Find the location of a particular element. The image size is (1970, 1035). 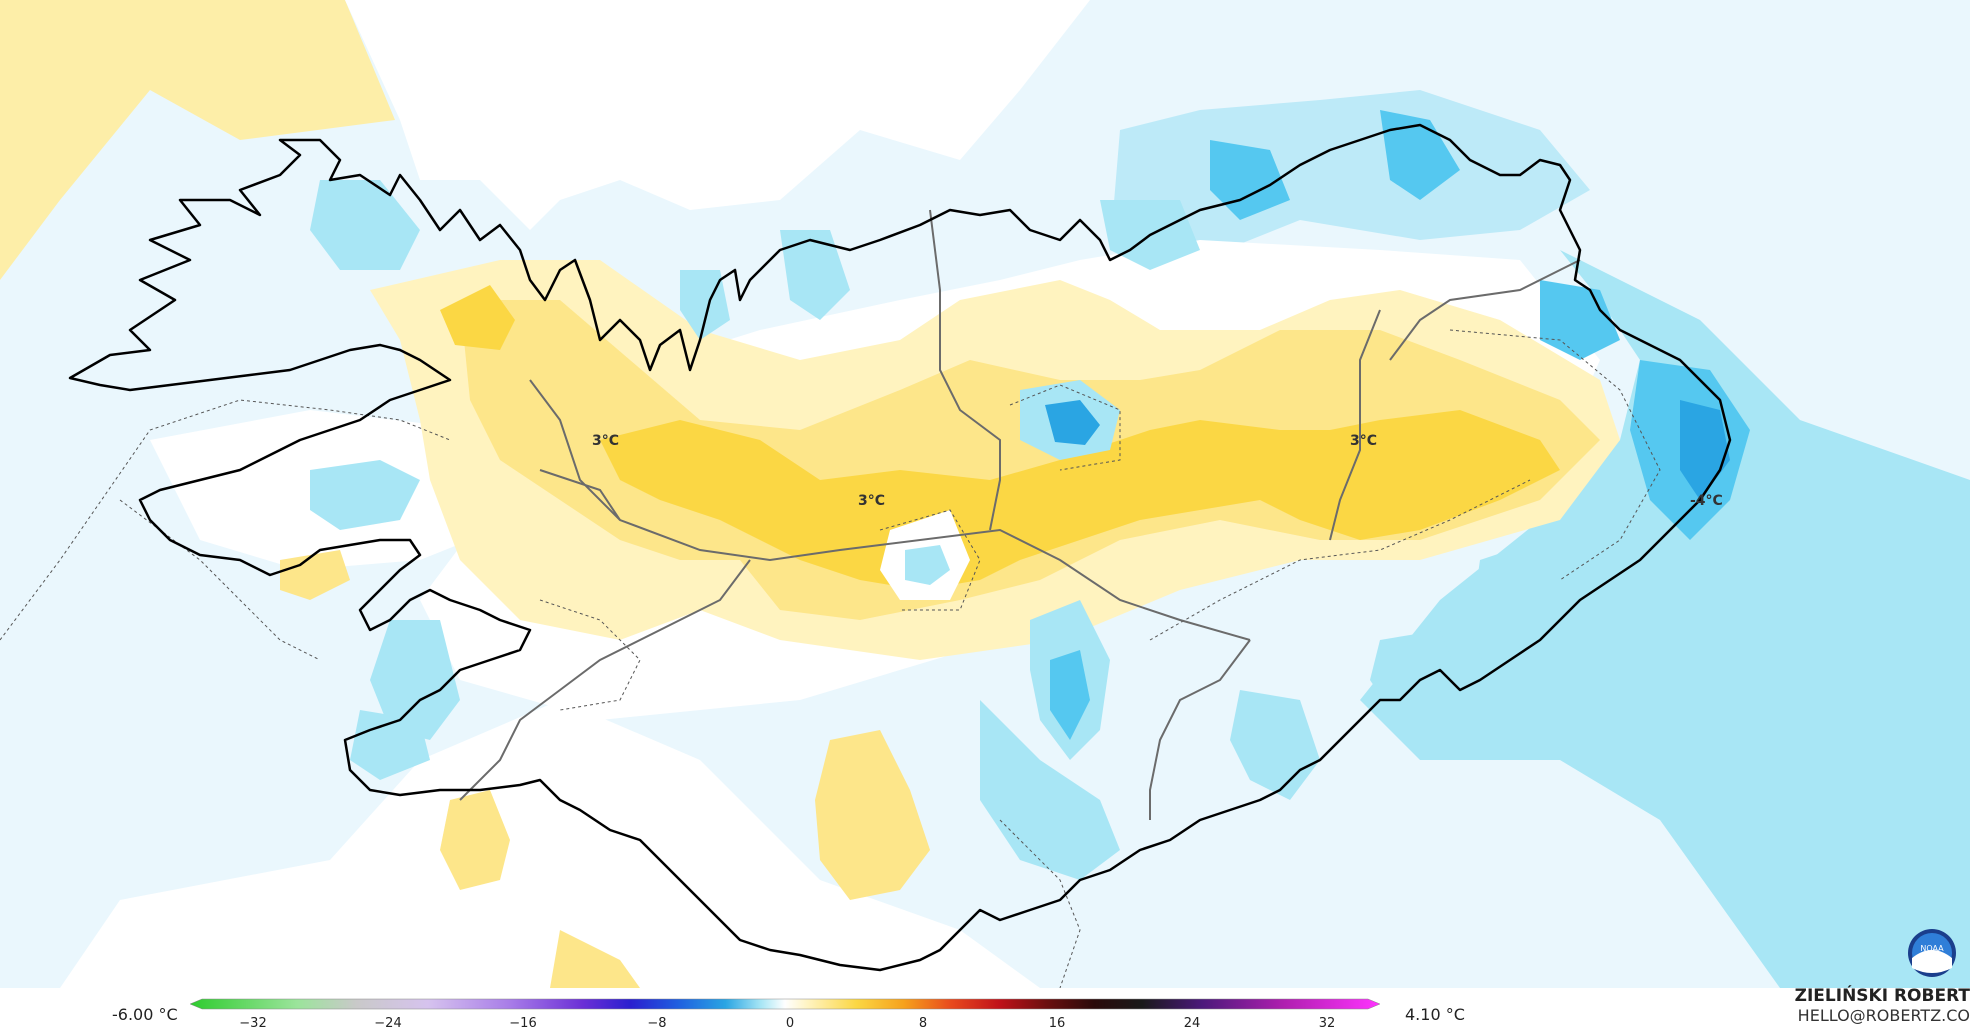

legend-max-value: 4.10 °C is located at coordinates (1435, 1014).